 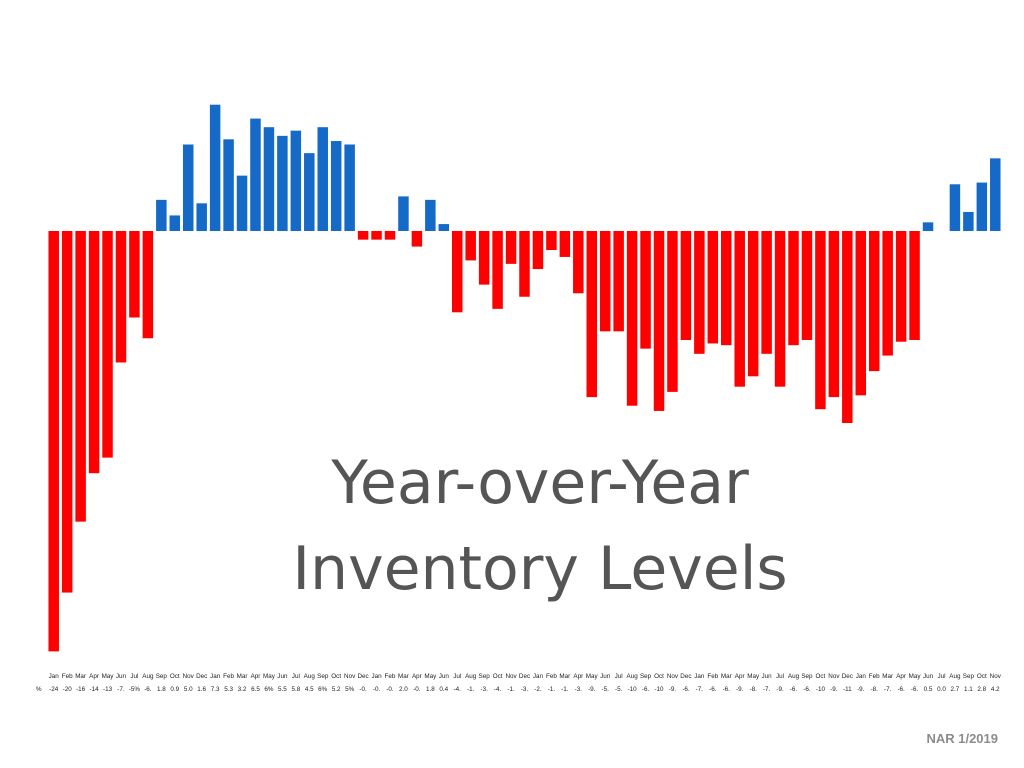 I want to click on month-tick-46: Nov, so click(x=673, y=676).